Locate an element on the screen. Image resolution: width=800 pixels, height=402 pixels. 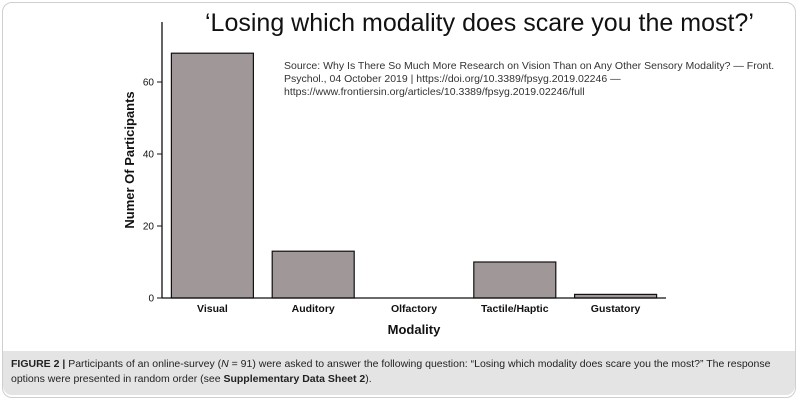
x-tick-label: Auditory is located at coordinates (313, 309).